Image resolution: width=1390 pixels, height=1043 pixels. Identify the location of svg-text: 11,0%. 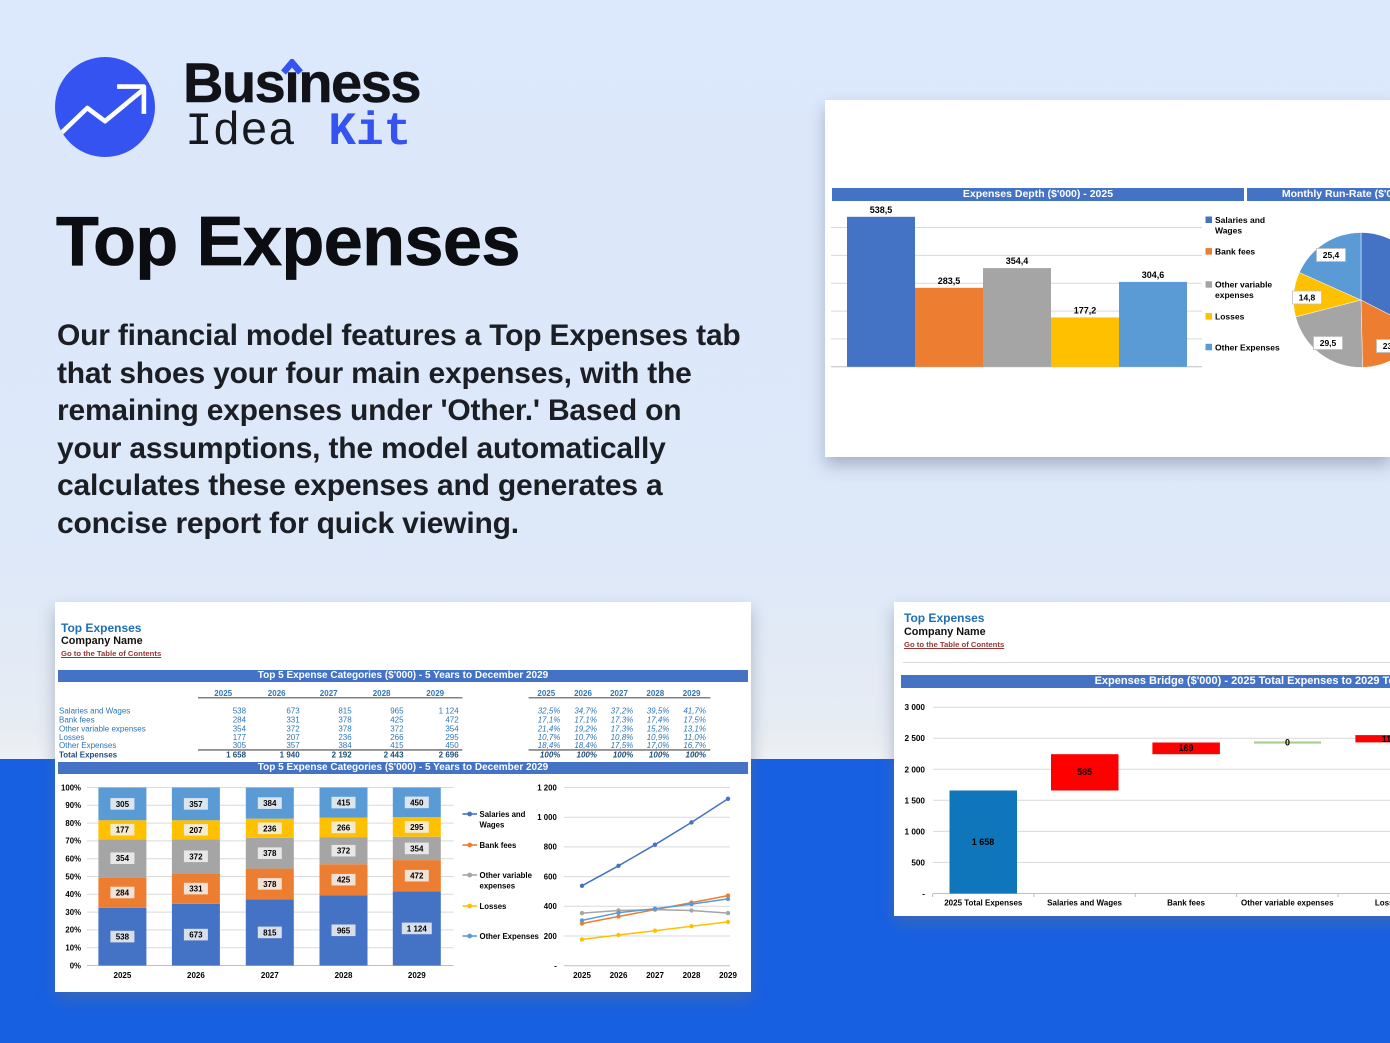
(695, 737).